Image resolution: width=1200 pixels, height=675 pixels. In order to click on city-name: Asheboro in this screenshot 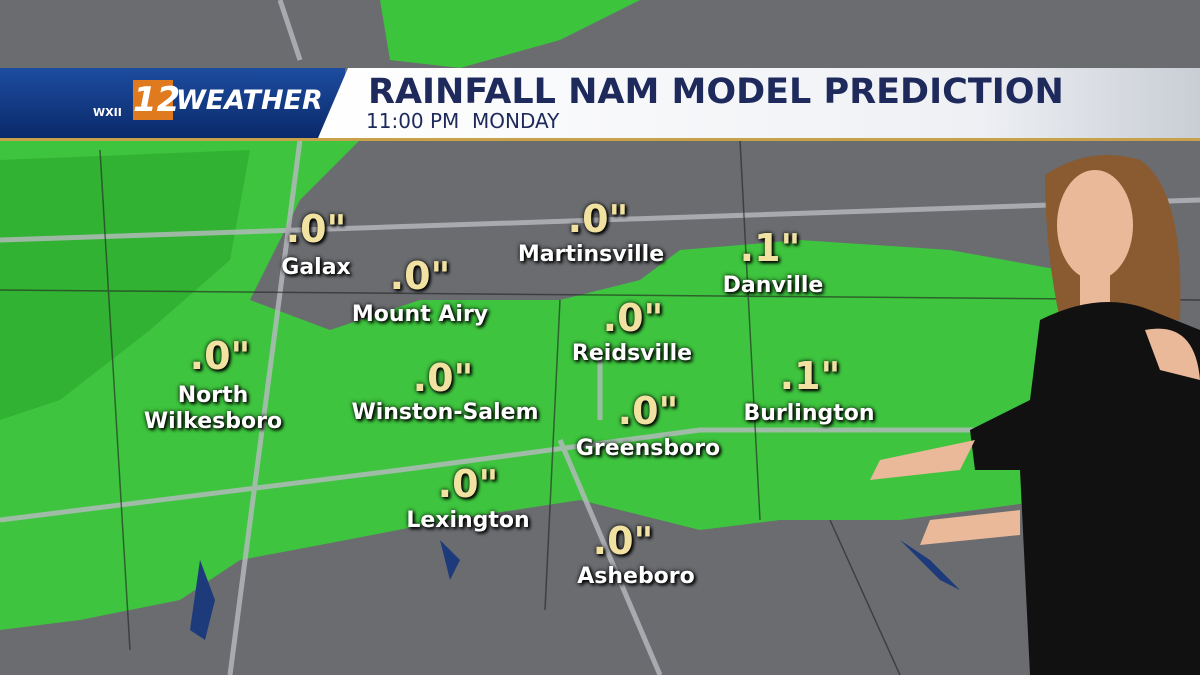, I will do `click(636, 576)`.